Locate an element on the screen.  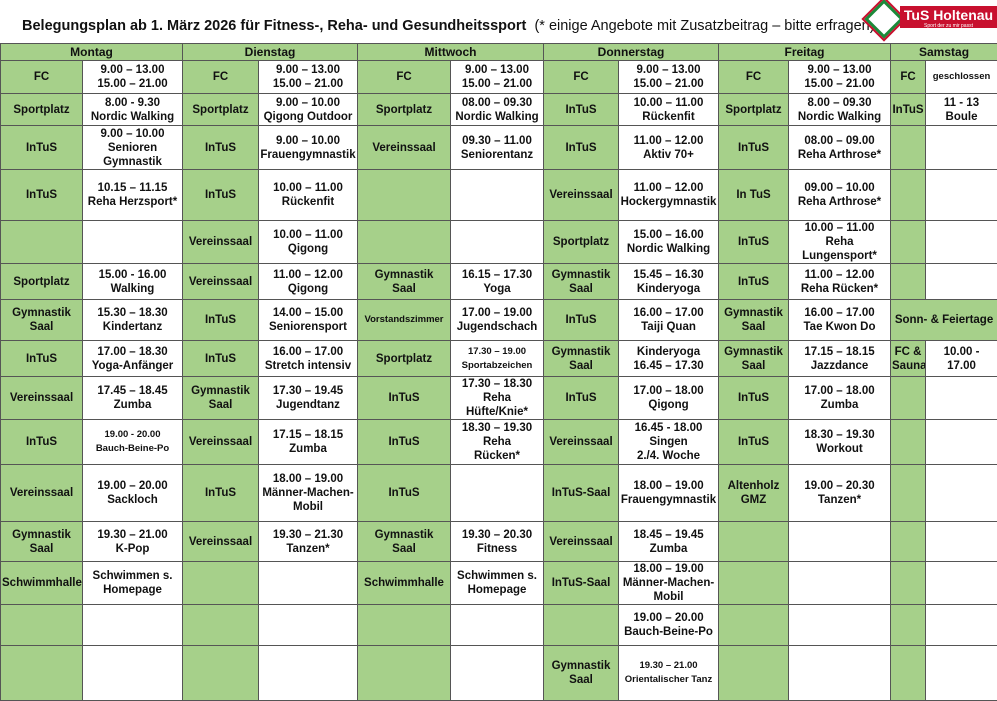
time-activity-cell: Schwimmen s. Homepage is located at coordinates (497, 583).